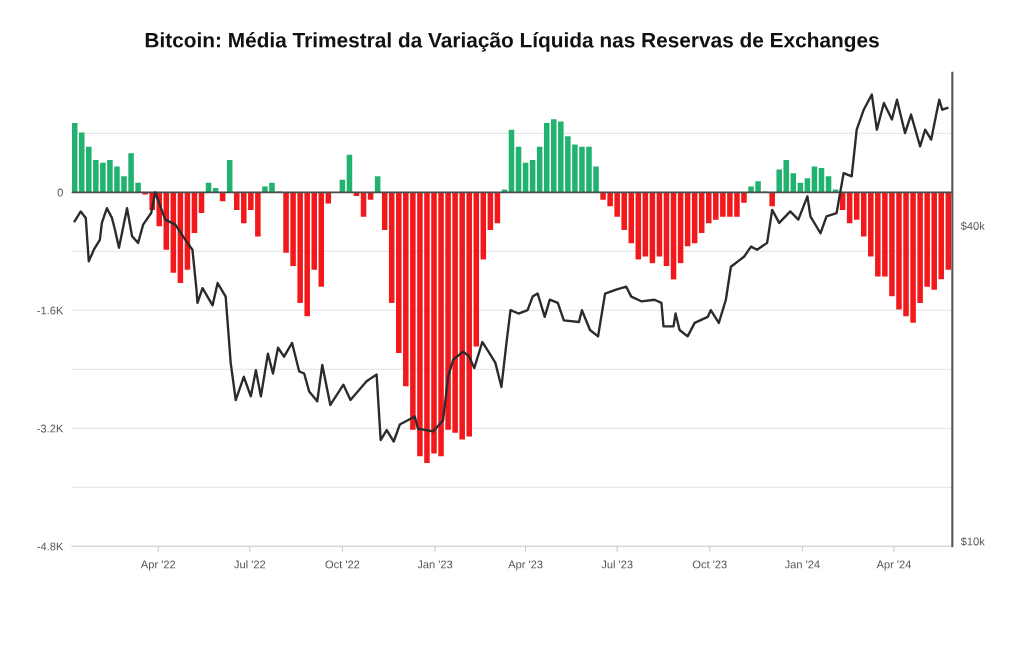  What do you see at coordinates (342, 564) in the screenshot?
I see `x-tick-label: Oct '22` at bounding box center [342, 564].